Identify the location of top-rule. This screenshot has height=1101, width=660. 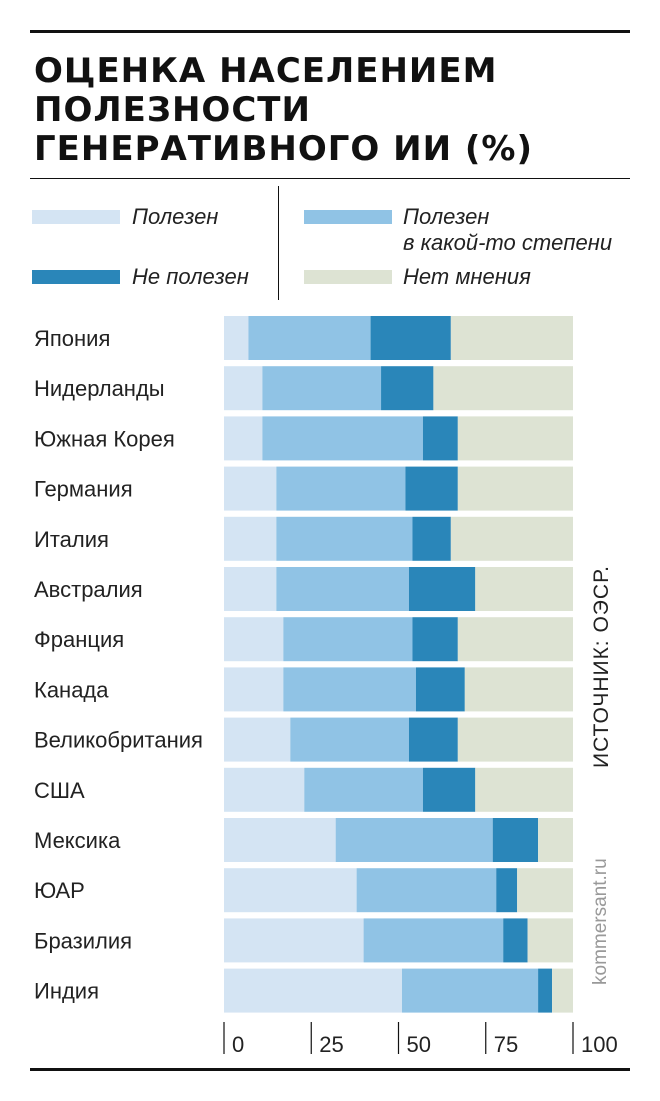
(330, 31).